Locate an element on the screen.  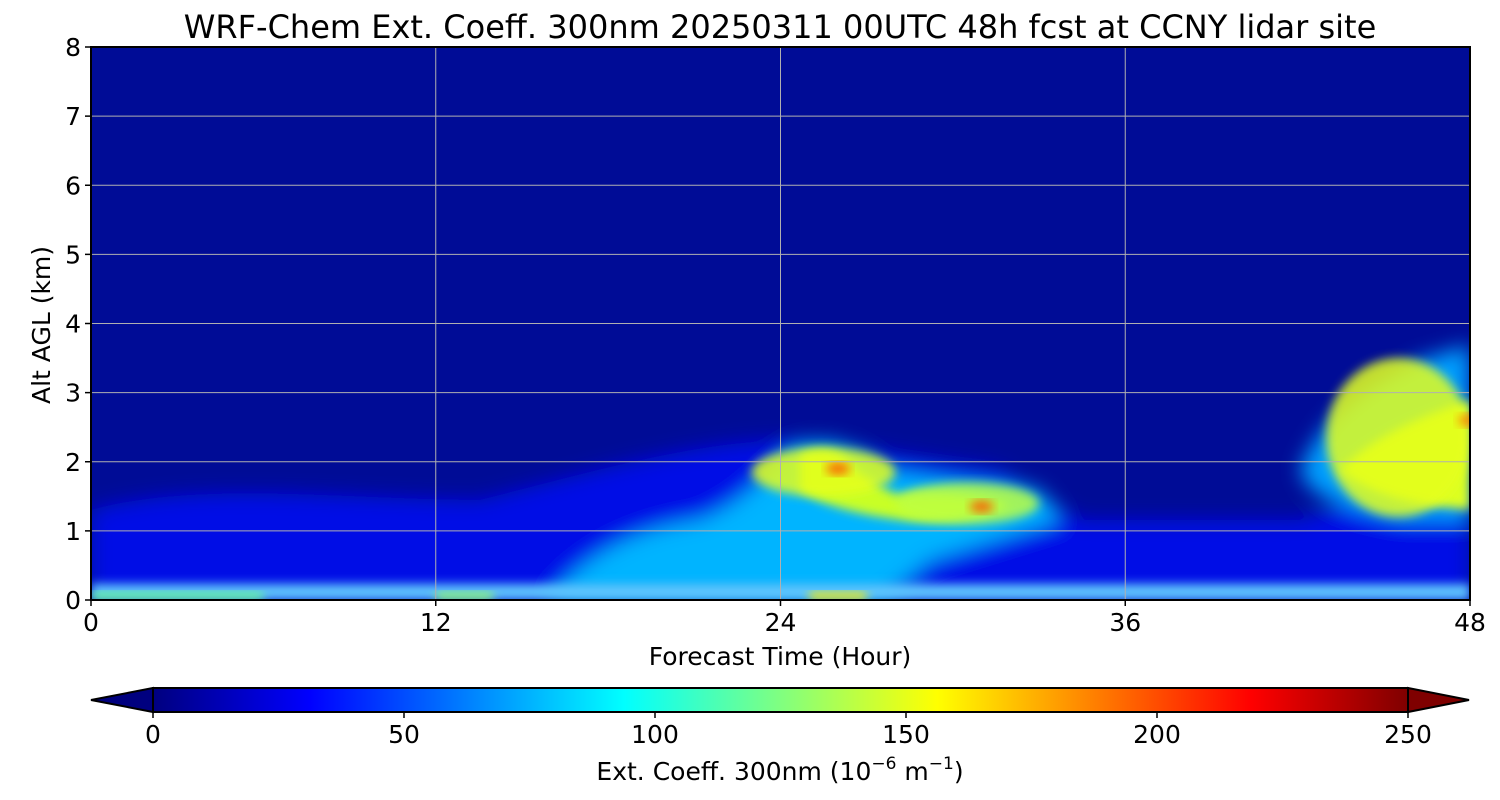
plume-cyan is located at coordinates (805, 520).